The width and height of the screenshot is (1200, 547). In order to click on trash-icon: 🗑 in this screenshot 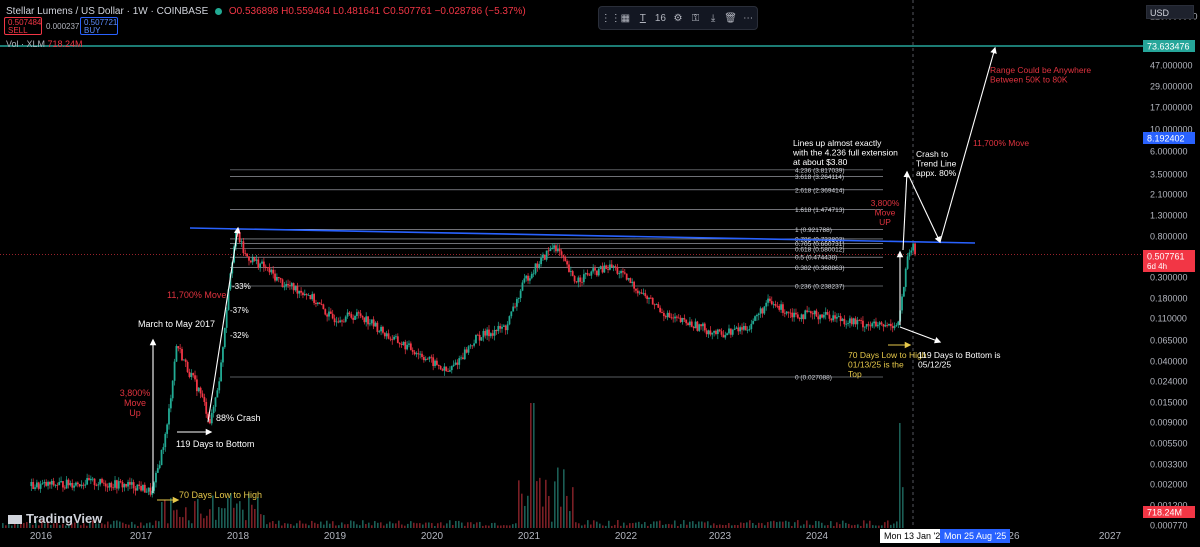, I will do `click(730, 18)`.